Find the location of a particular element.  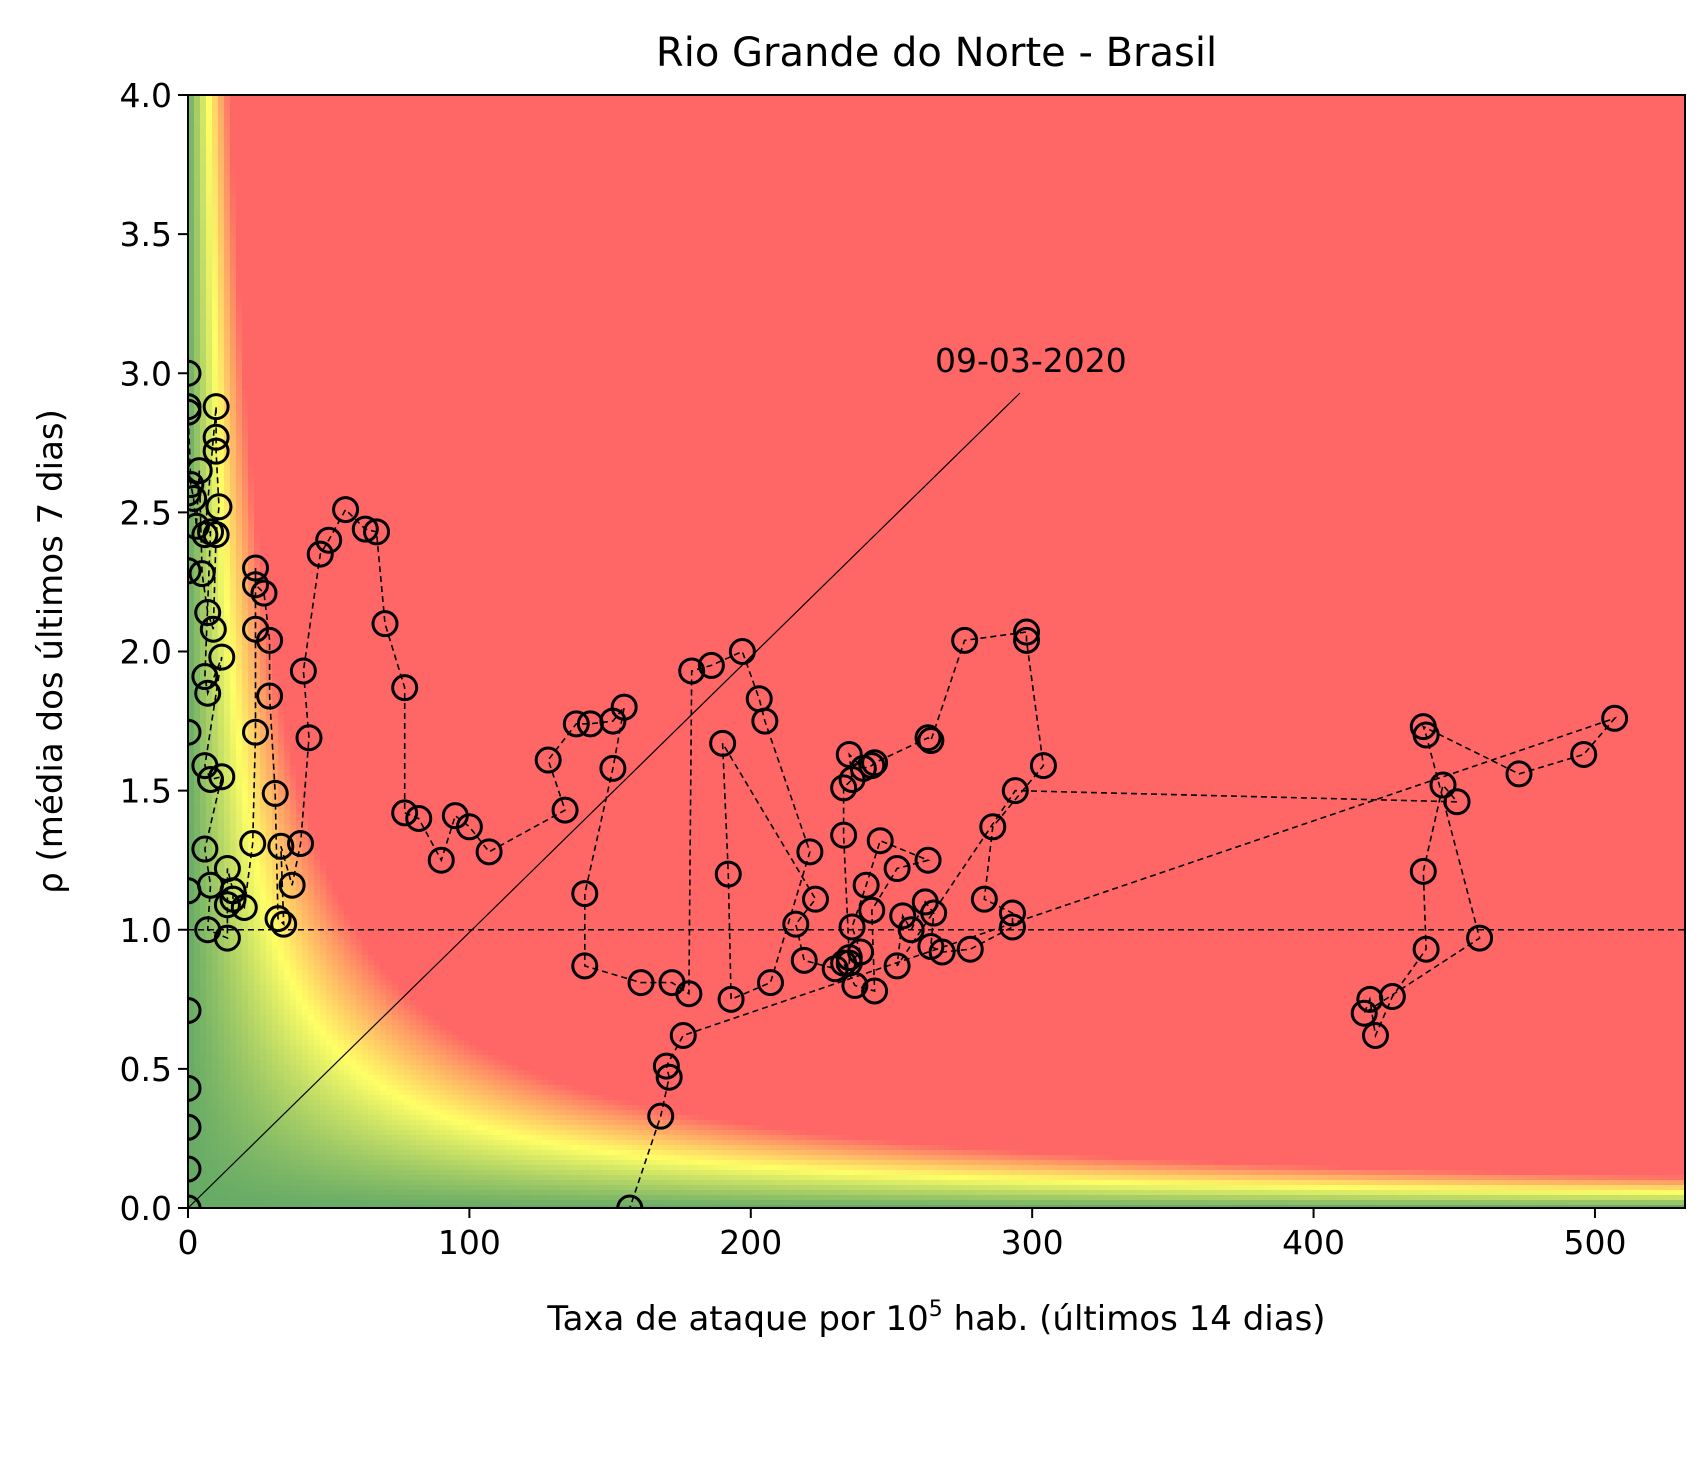

chart-title: Rio Grande do Norte - Brasil is located at coordinates (936, 53).